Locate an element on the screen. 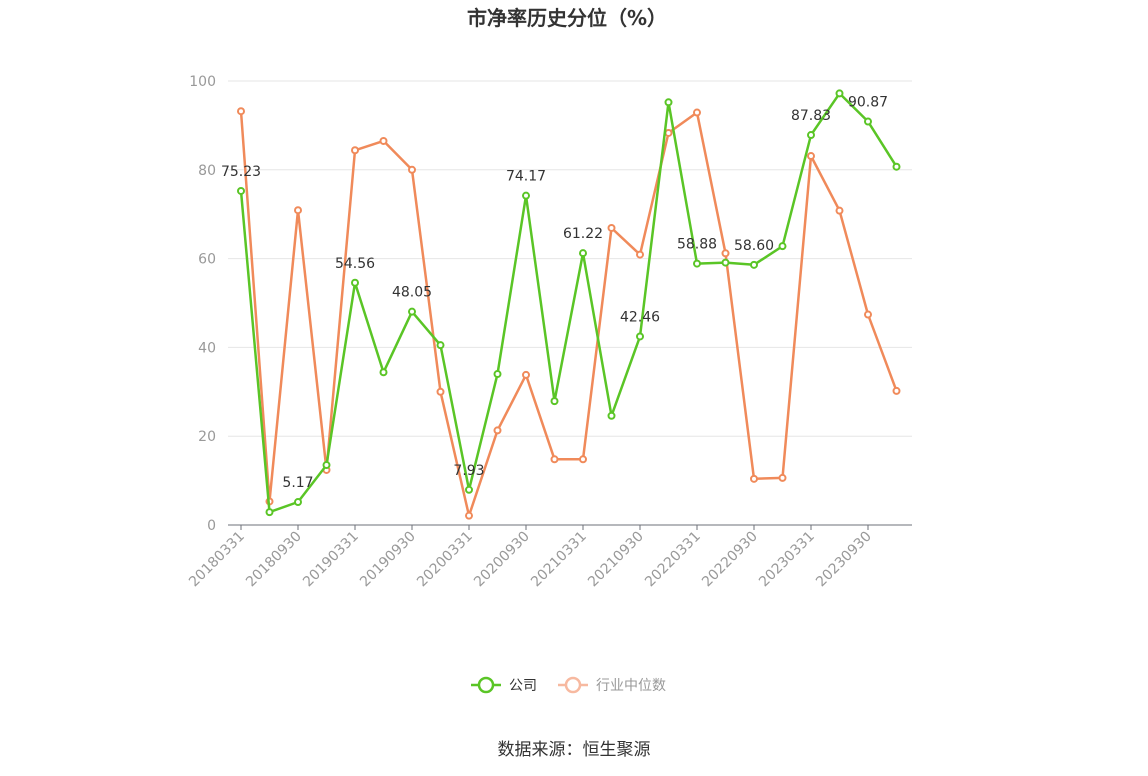 The width and height of the screenshot is (1148, 776). data-label: 87.83 is located at coordinates (811, 116).